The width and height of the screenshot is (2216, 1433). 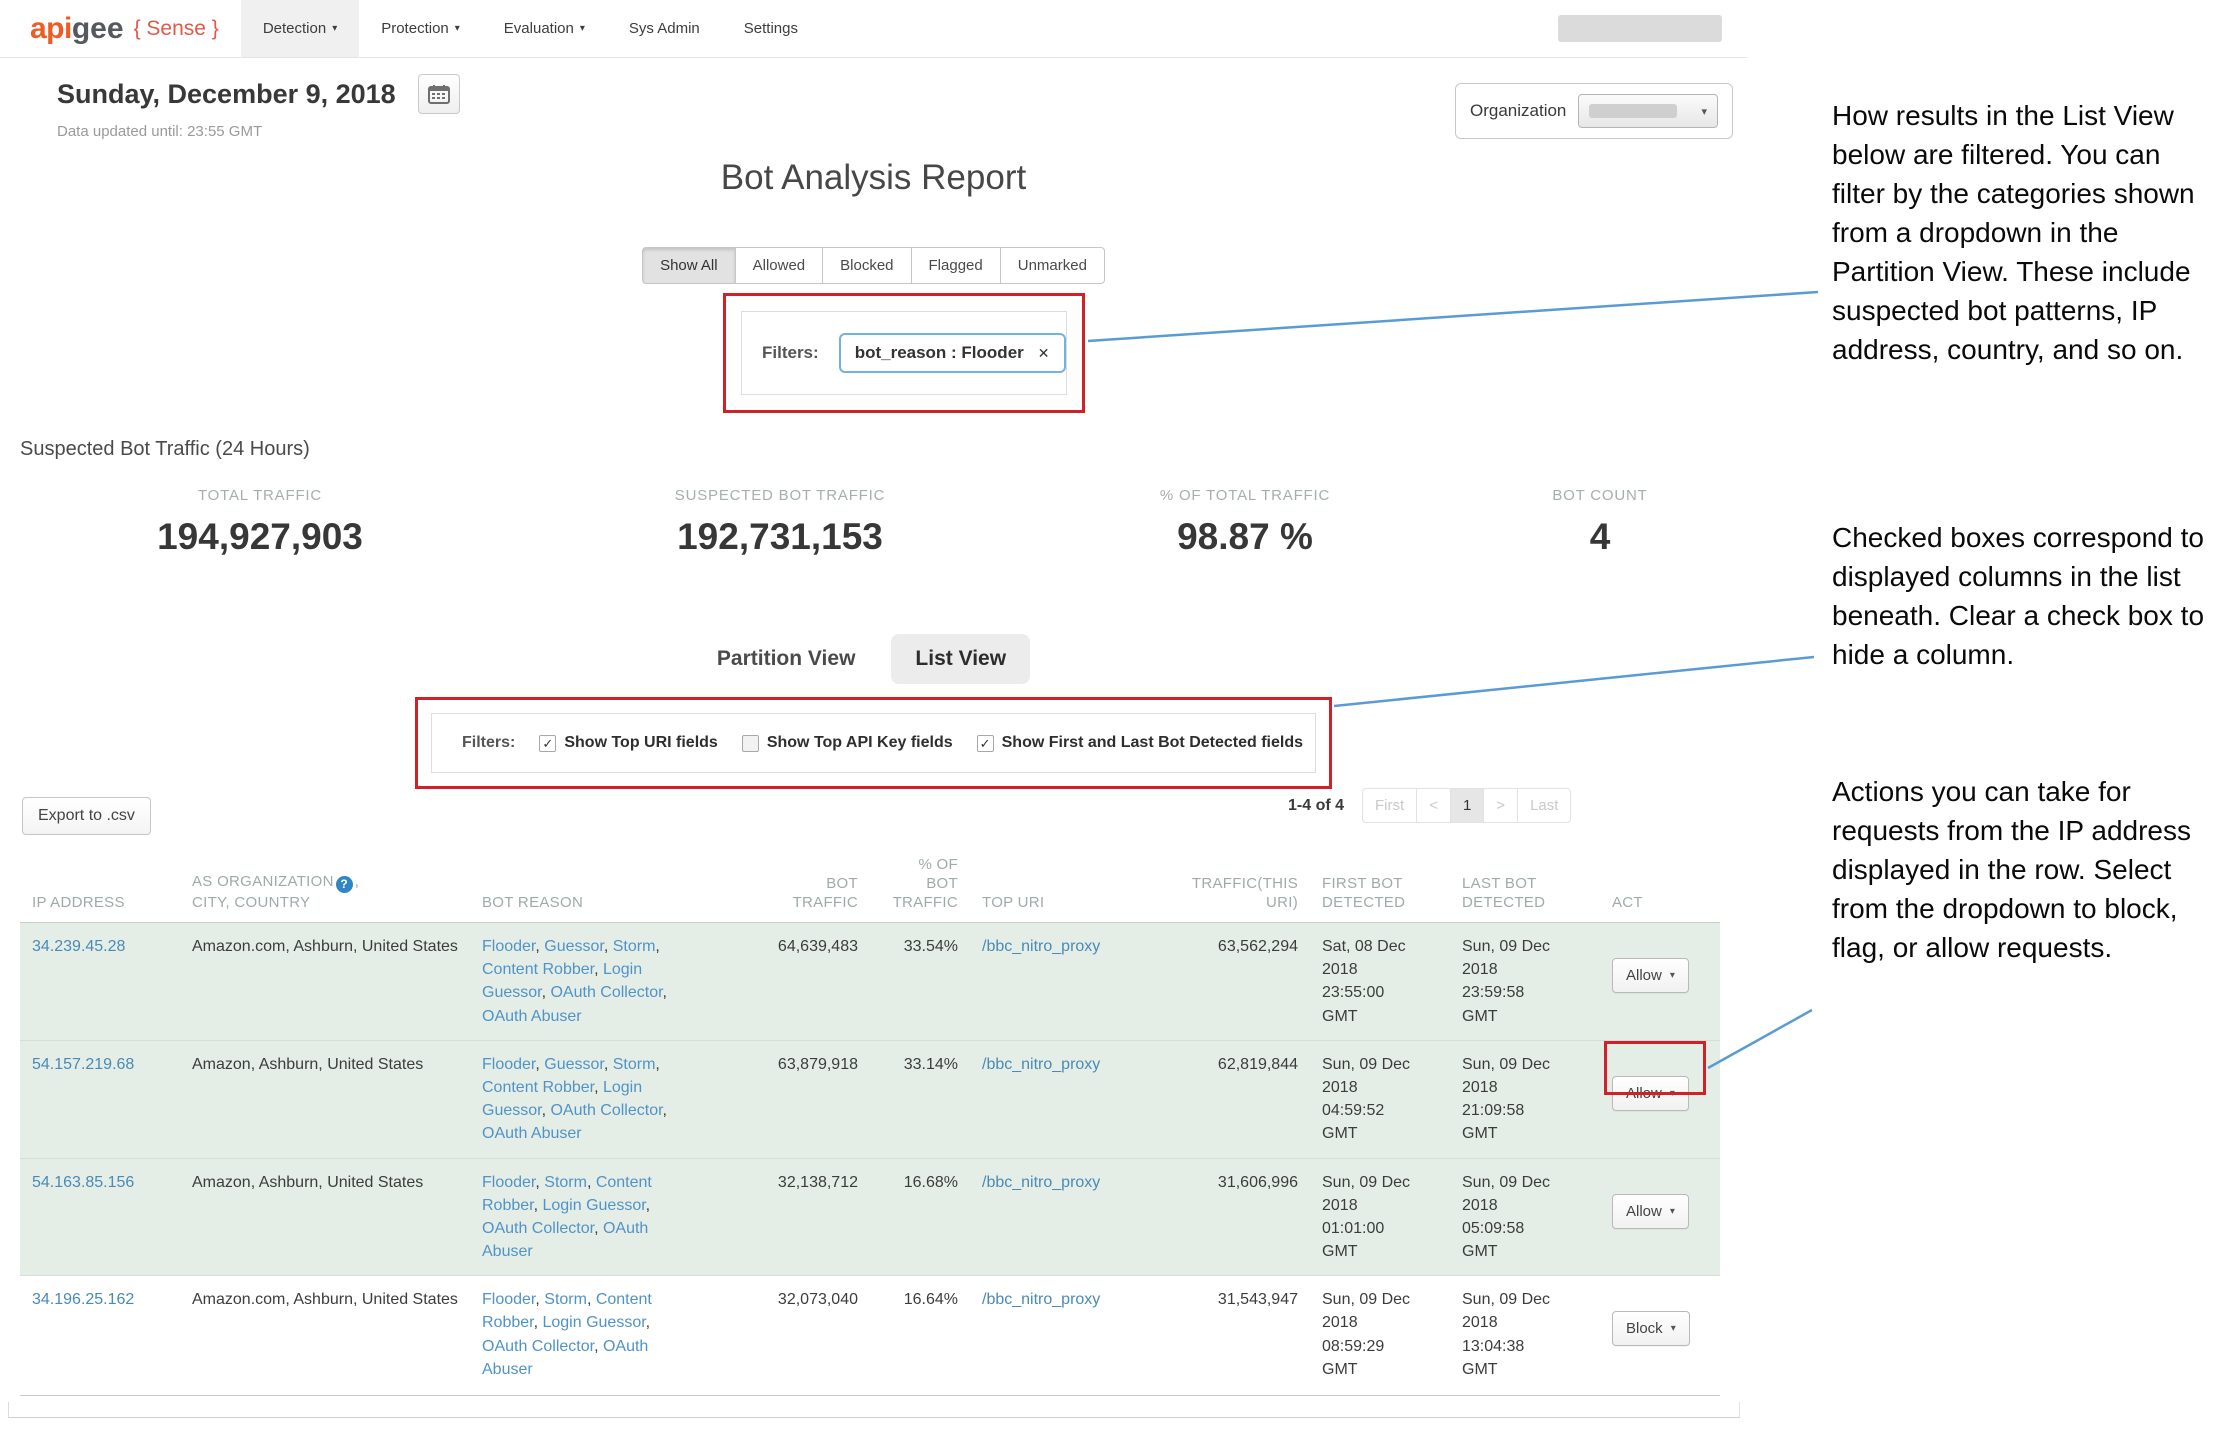 What do you see at coordinates (1600, 522) in the screenshot?
I see `stat-bot-count: BOT COUNT 4` at bounding box center [1600, 522].